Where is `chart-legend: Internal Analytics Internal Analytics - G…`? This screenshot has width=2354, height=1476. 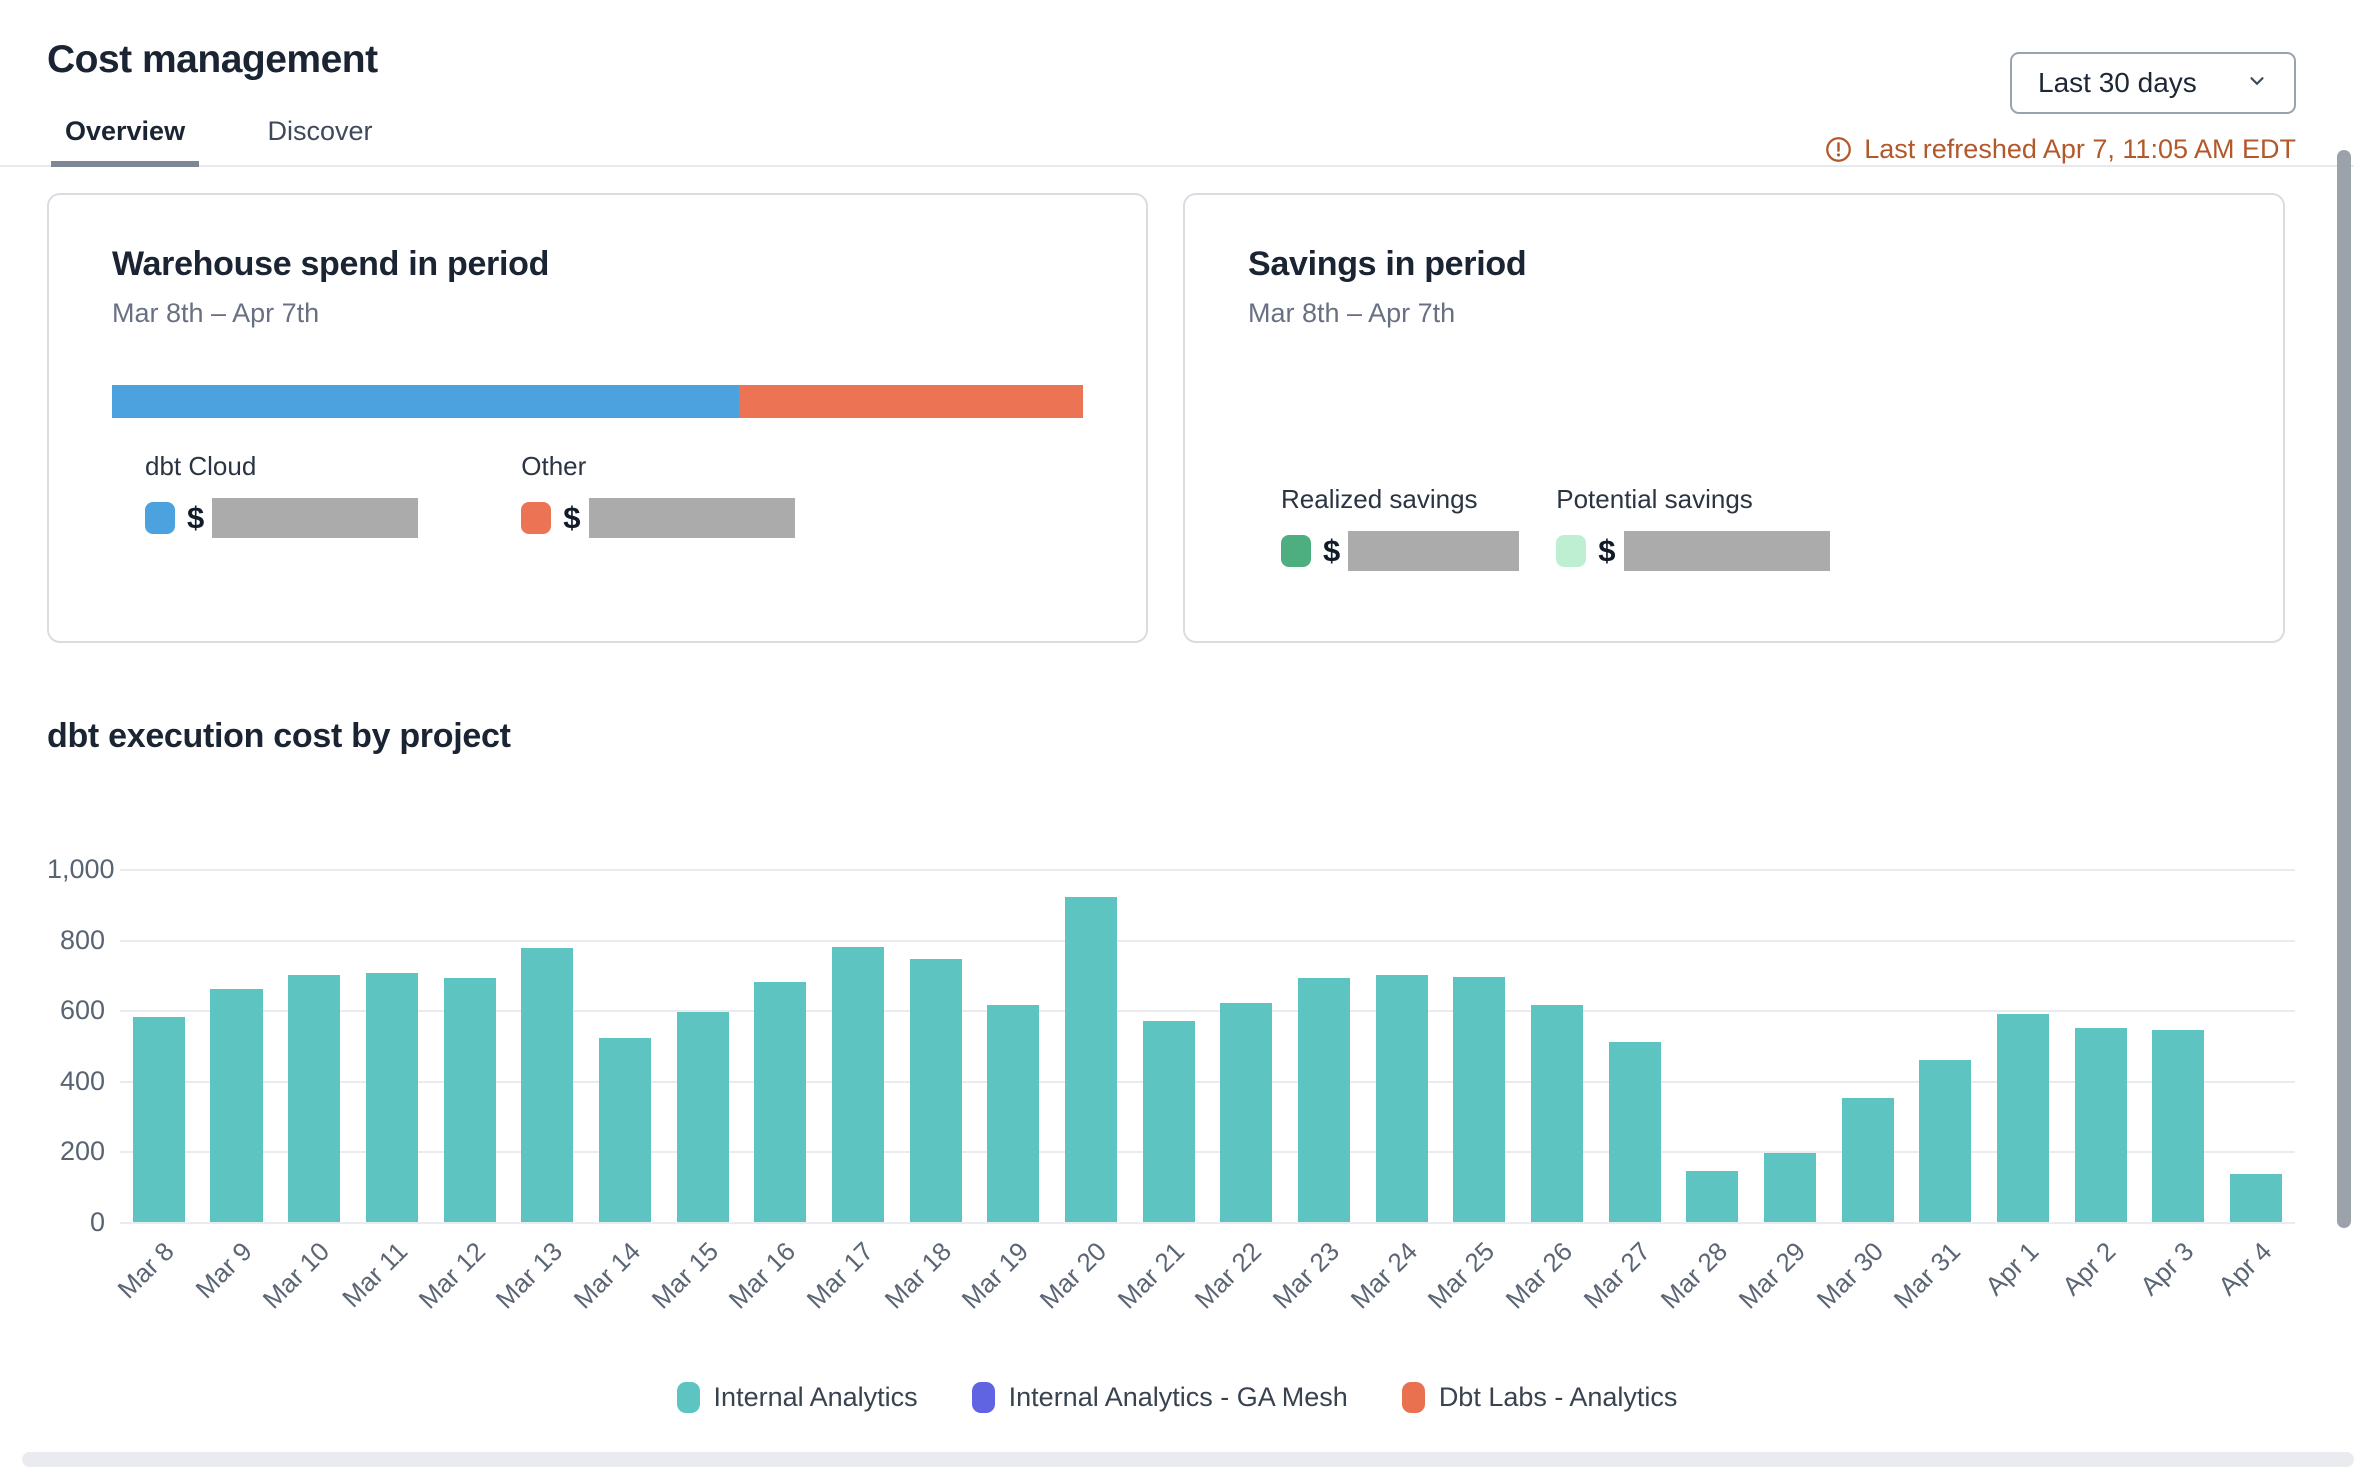 chart-legend: Internal Analytics Internal Analytics - G… is located at coordinates (1177, 1397).